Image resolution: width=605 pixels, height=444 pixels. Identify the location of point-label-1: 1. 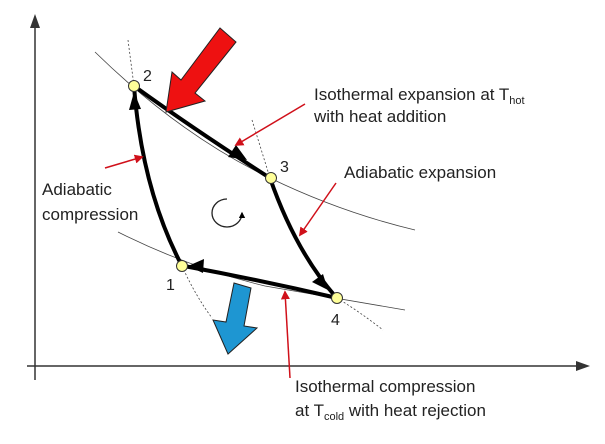
(170, 285).